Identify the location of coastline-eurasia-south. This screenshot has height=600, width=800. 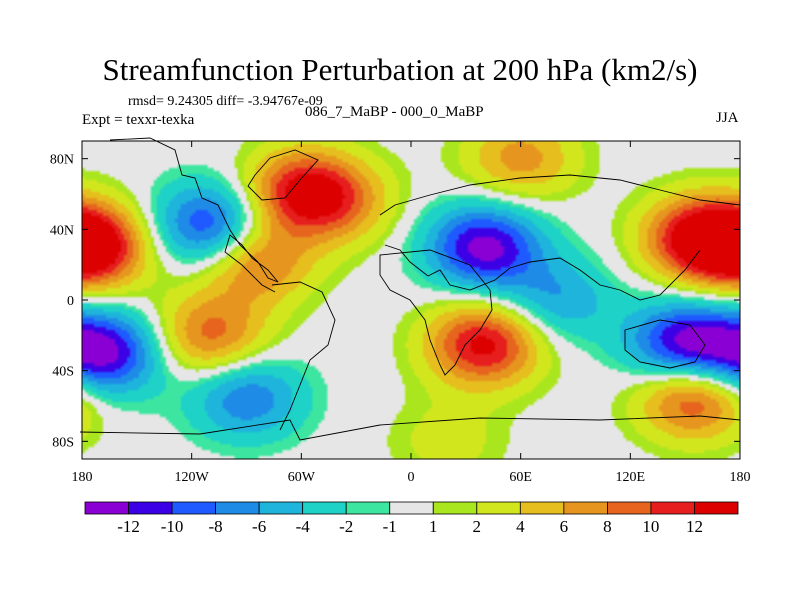
(542, 272).